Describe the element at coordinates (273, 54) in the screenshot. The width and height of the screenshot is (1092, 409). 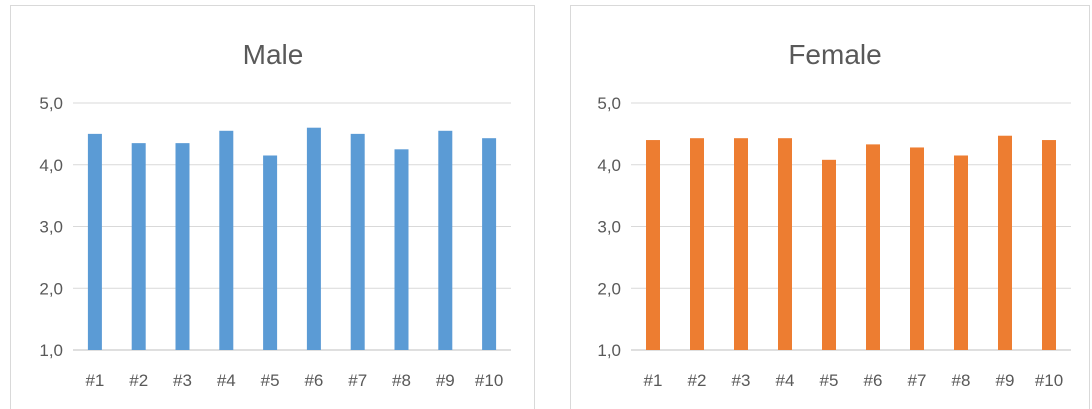
I see `chart-title-male: Male` at that location.